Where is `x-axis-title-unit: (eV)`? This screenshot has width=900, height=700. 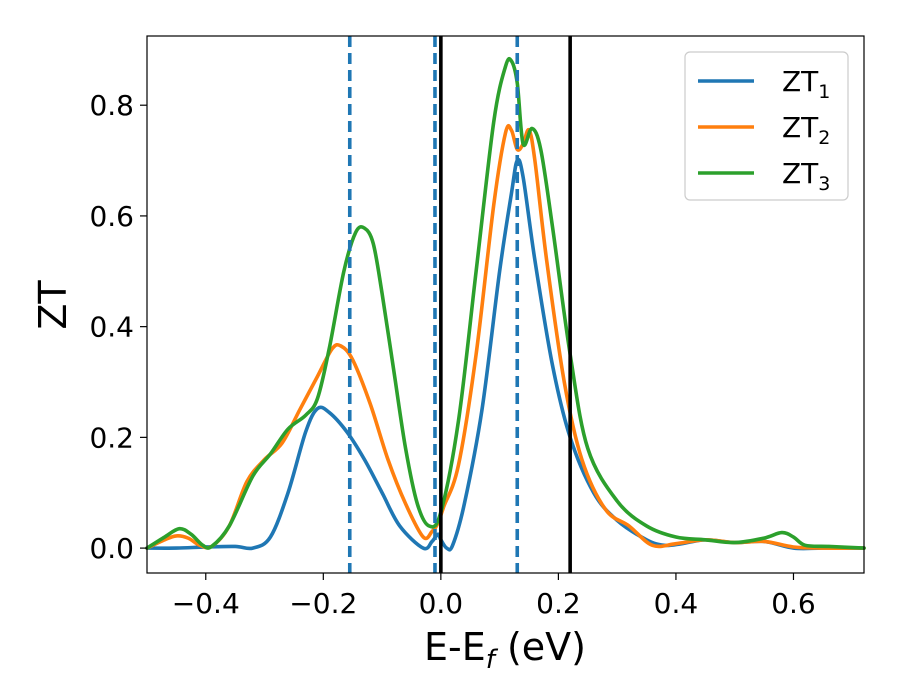
x-axis-title-unit: (eV) is located at coordinates (540, 647).